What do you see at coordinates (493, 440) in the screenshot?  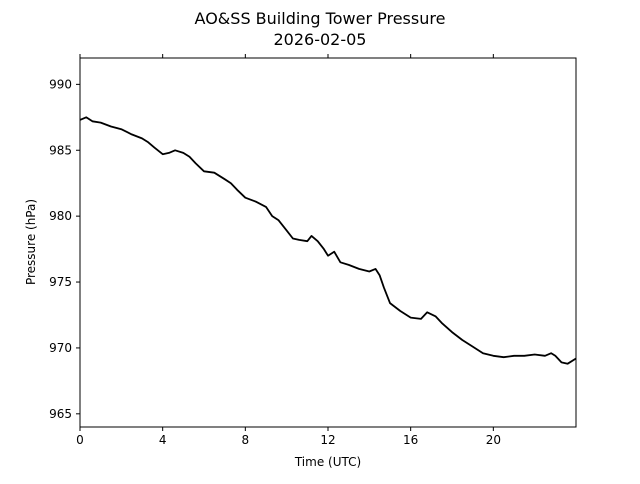 I see `x-tick-label: 20` at bounding box center [493, 440].